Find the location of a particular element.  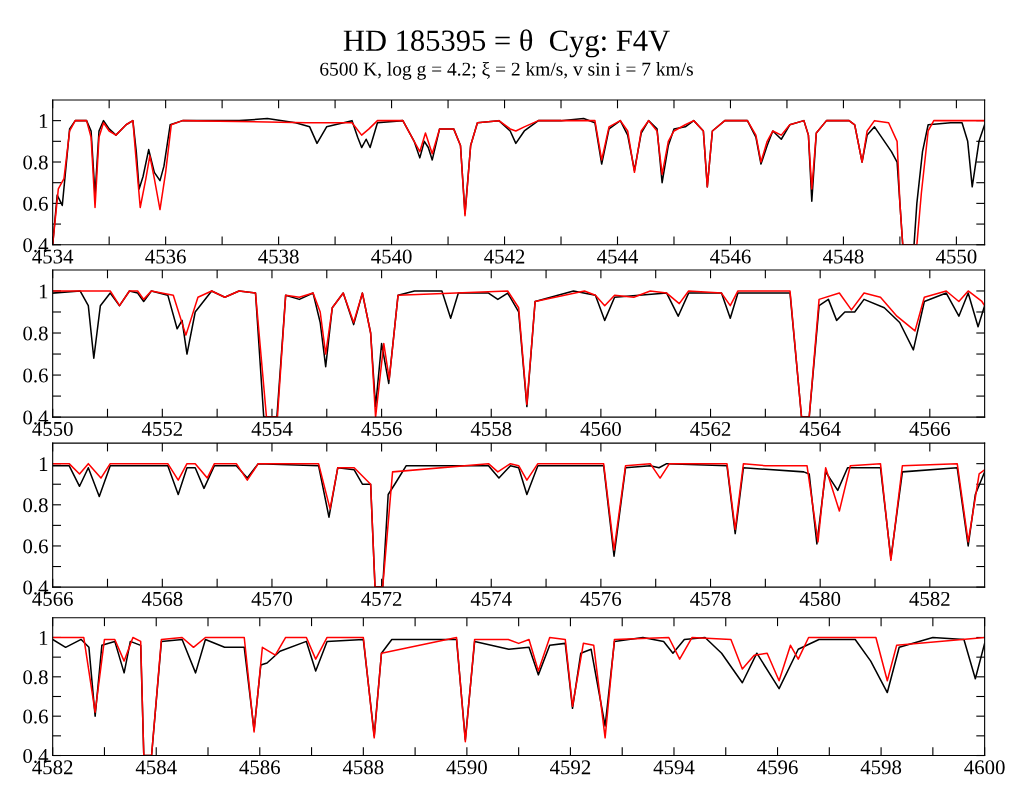

x-tick-label: 4596 is located at coordinates (777, 767).